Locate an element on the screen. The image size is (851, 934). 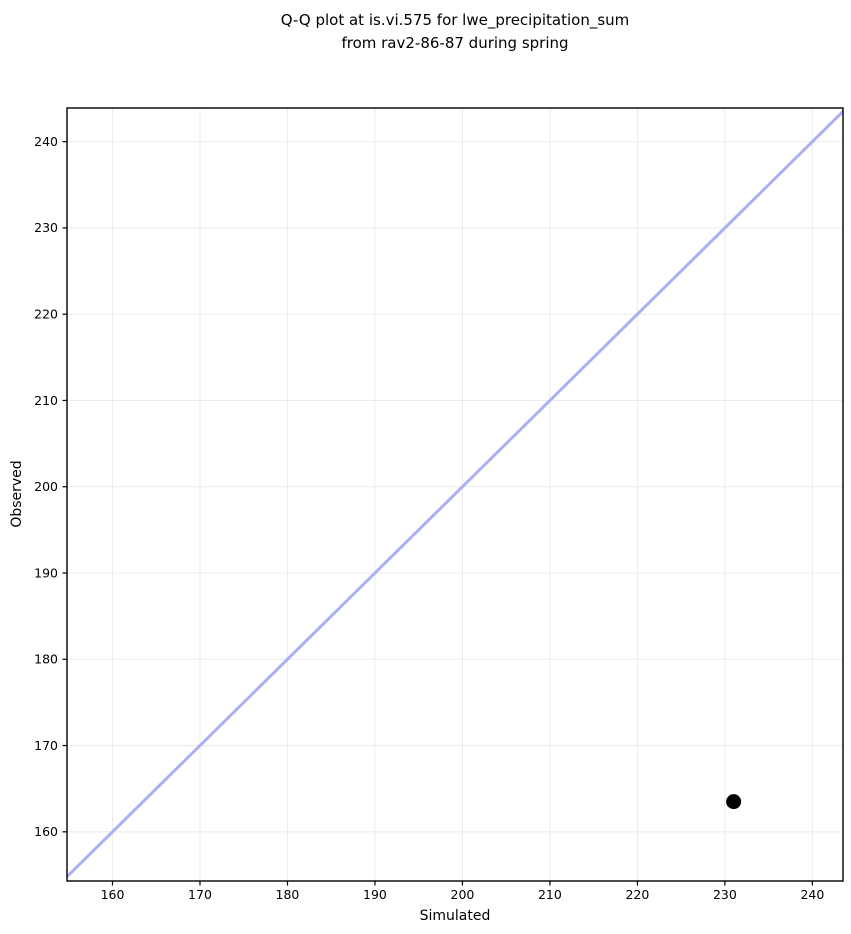
x-tick-label: 220 is located at coordinates (637, 894).